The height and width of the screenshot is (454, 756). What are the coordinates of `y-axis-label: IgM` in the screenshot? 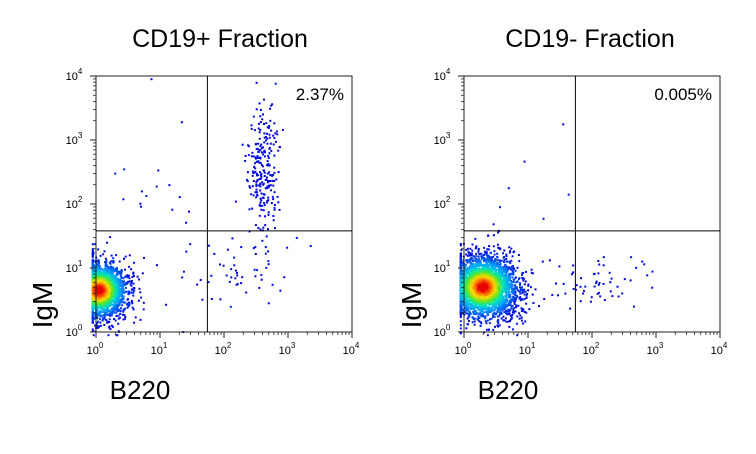 It's located at (42, 305).